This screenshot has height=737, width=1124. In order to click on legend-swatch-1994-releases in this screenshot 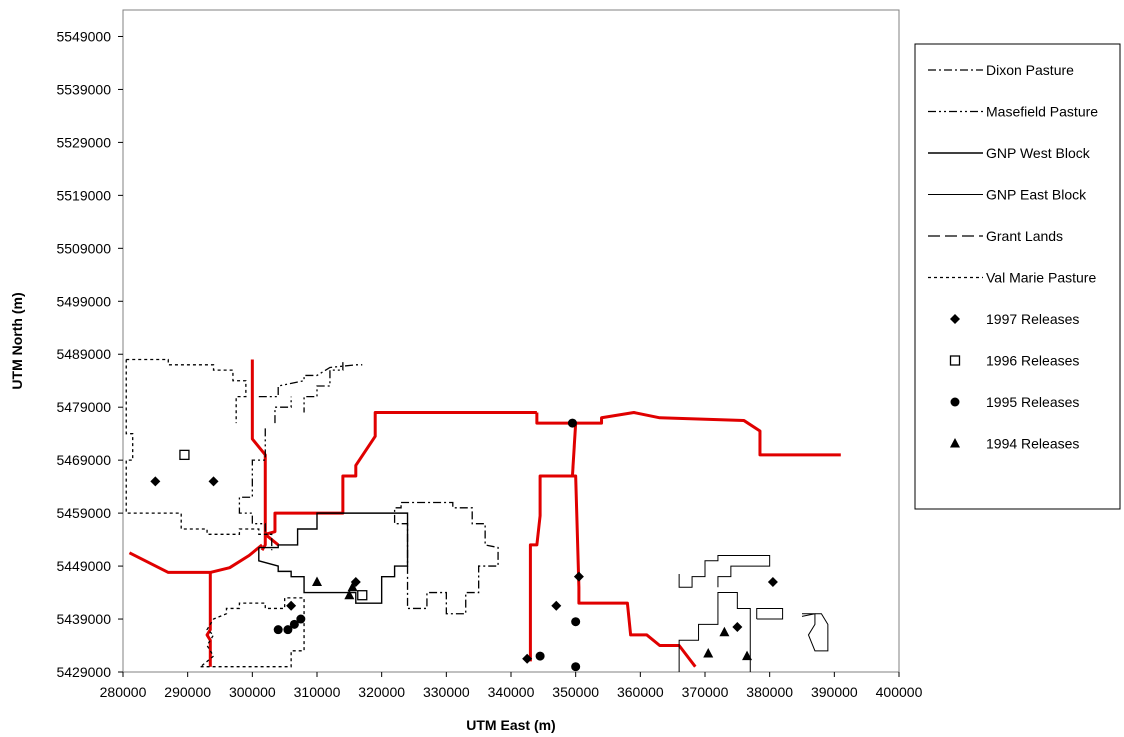, I will do `click(955, 443)`.